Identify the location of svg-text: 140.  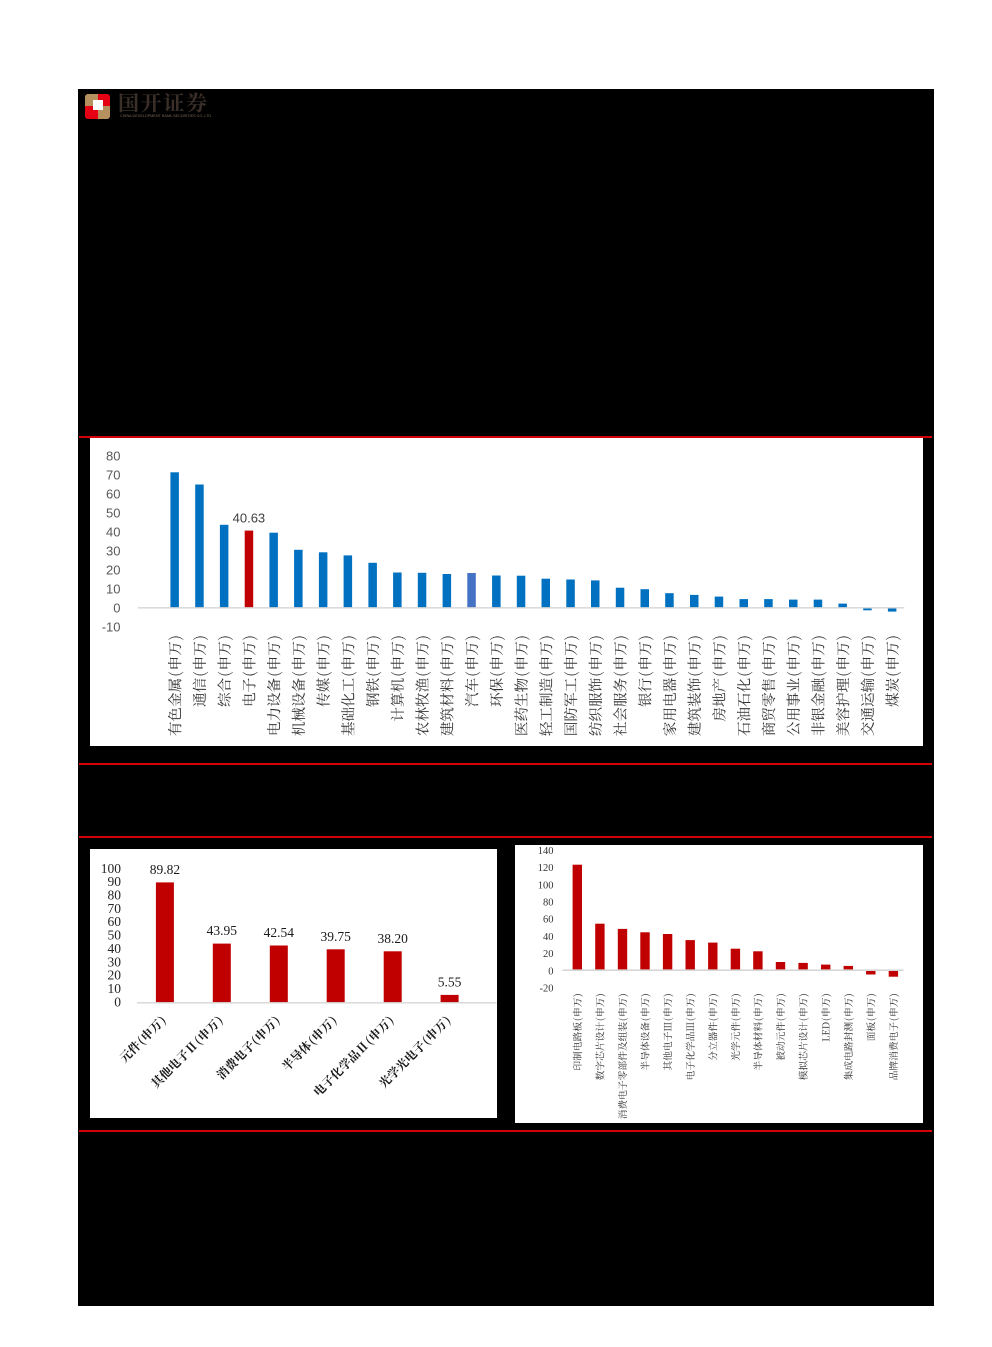
(546, 851).